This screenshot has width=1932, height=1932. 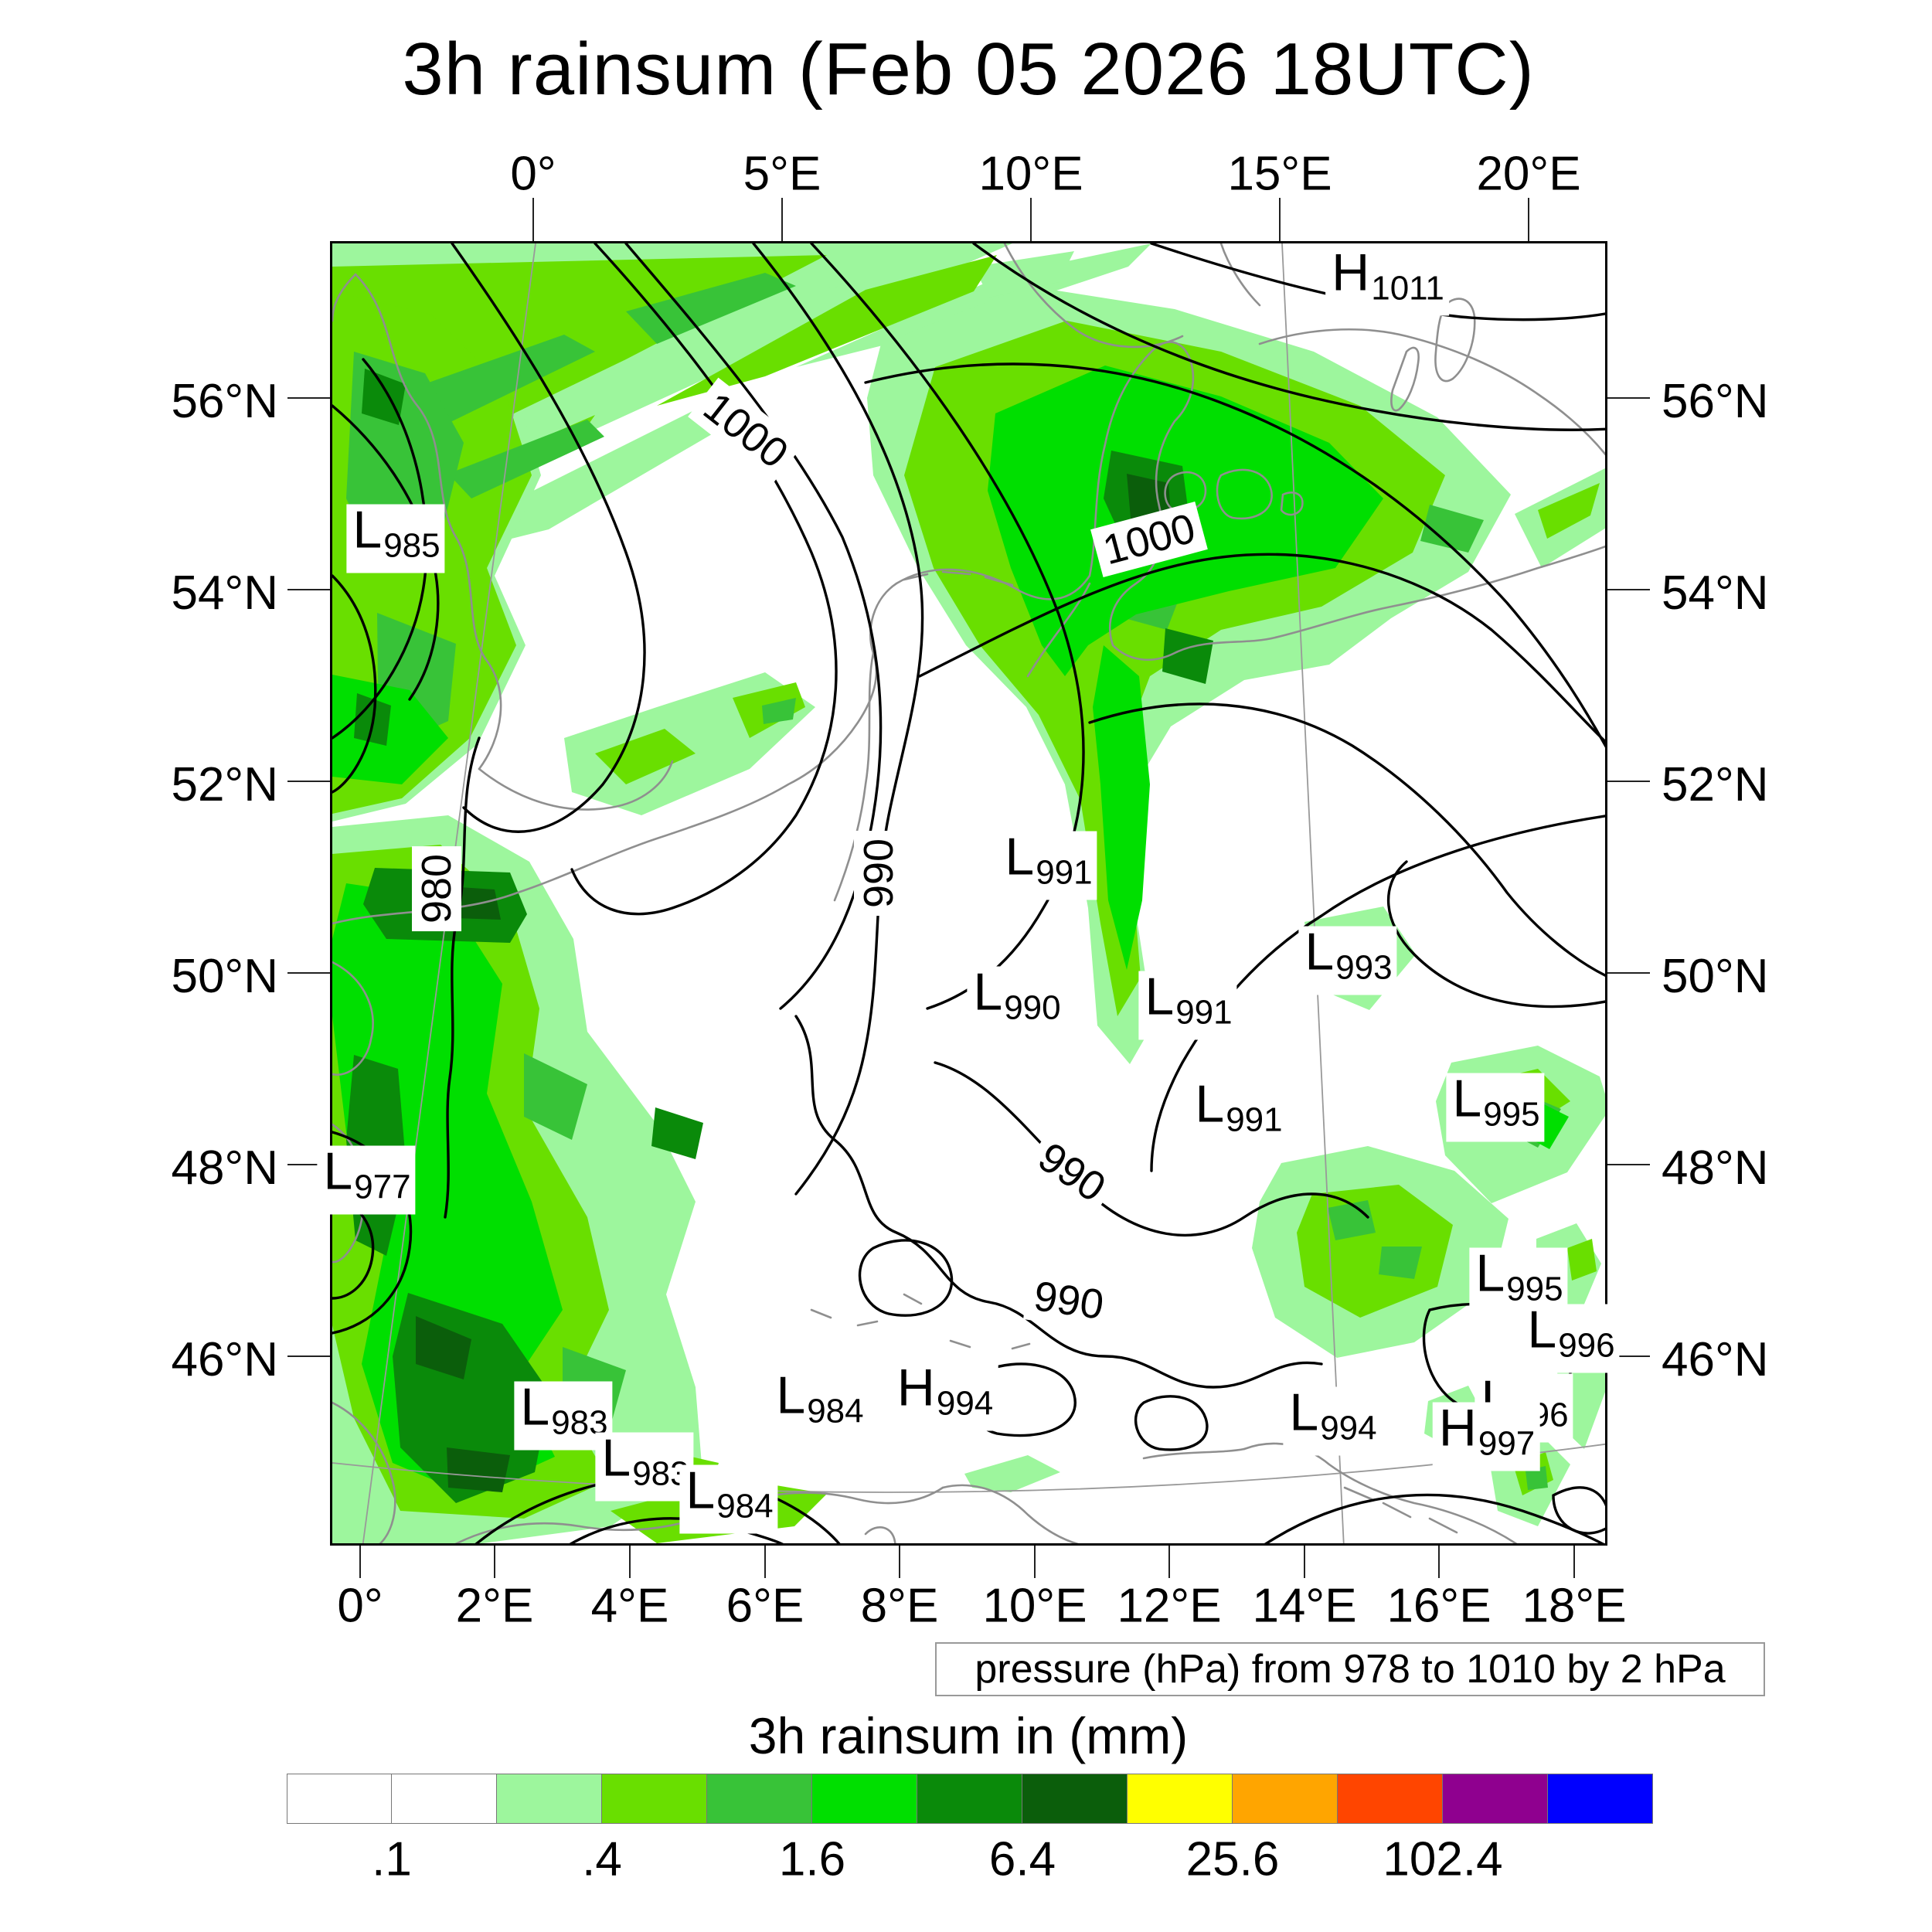 What do you see at coordinates (436, 889) in the screenshot?
I see `contour-label-980: 980` at bounding box center [436, 889].